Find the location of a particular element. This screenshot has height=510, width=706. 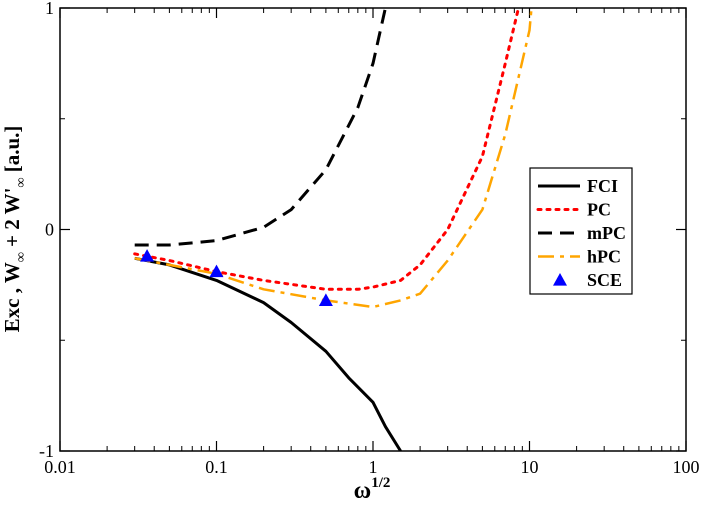

y-tick-label: -1 is located at coordinates (46, 451).